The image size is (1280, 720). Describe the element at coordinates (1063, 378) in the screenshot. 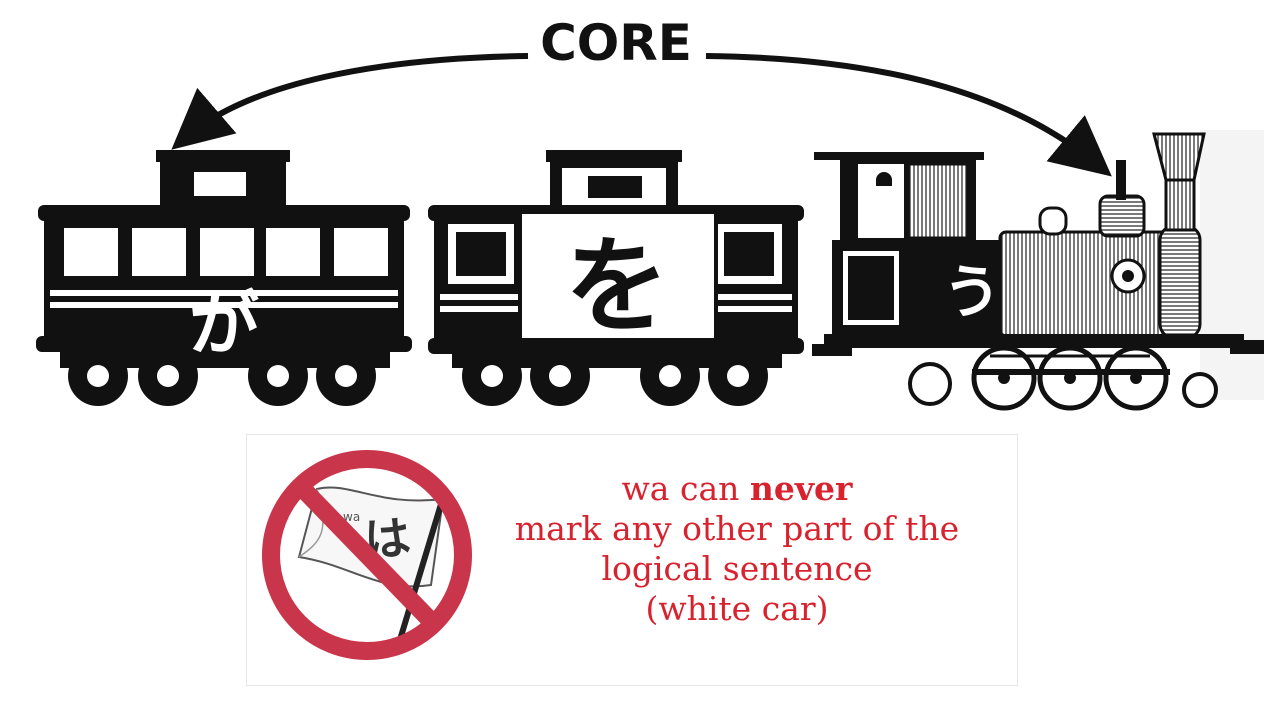

I see `locomotive-wheels` at that location.